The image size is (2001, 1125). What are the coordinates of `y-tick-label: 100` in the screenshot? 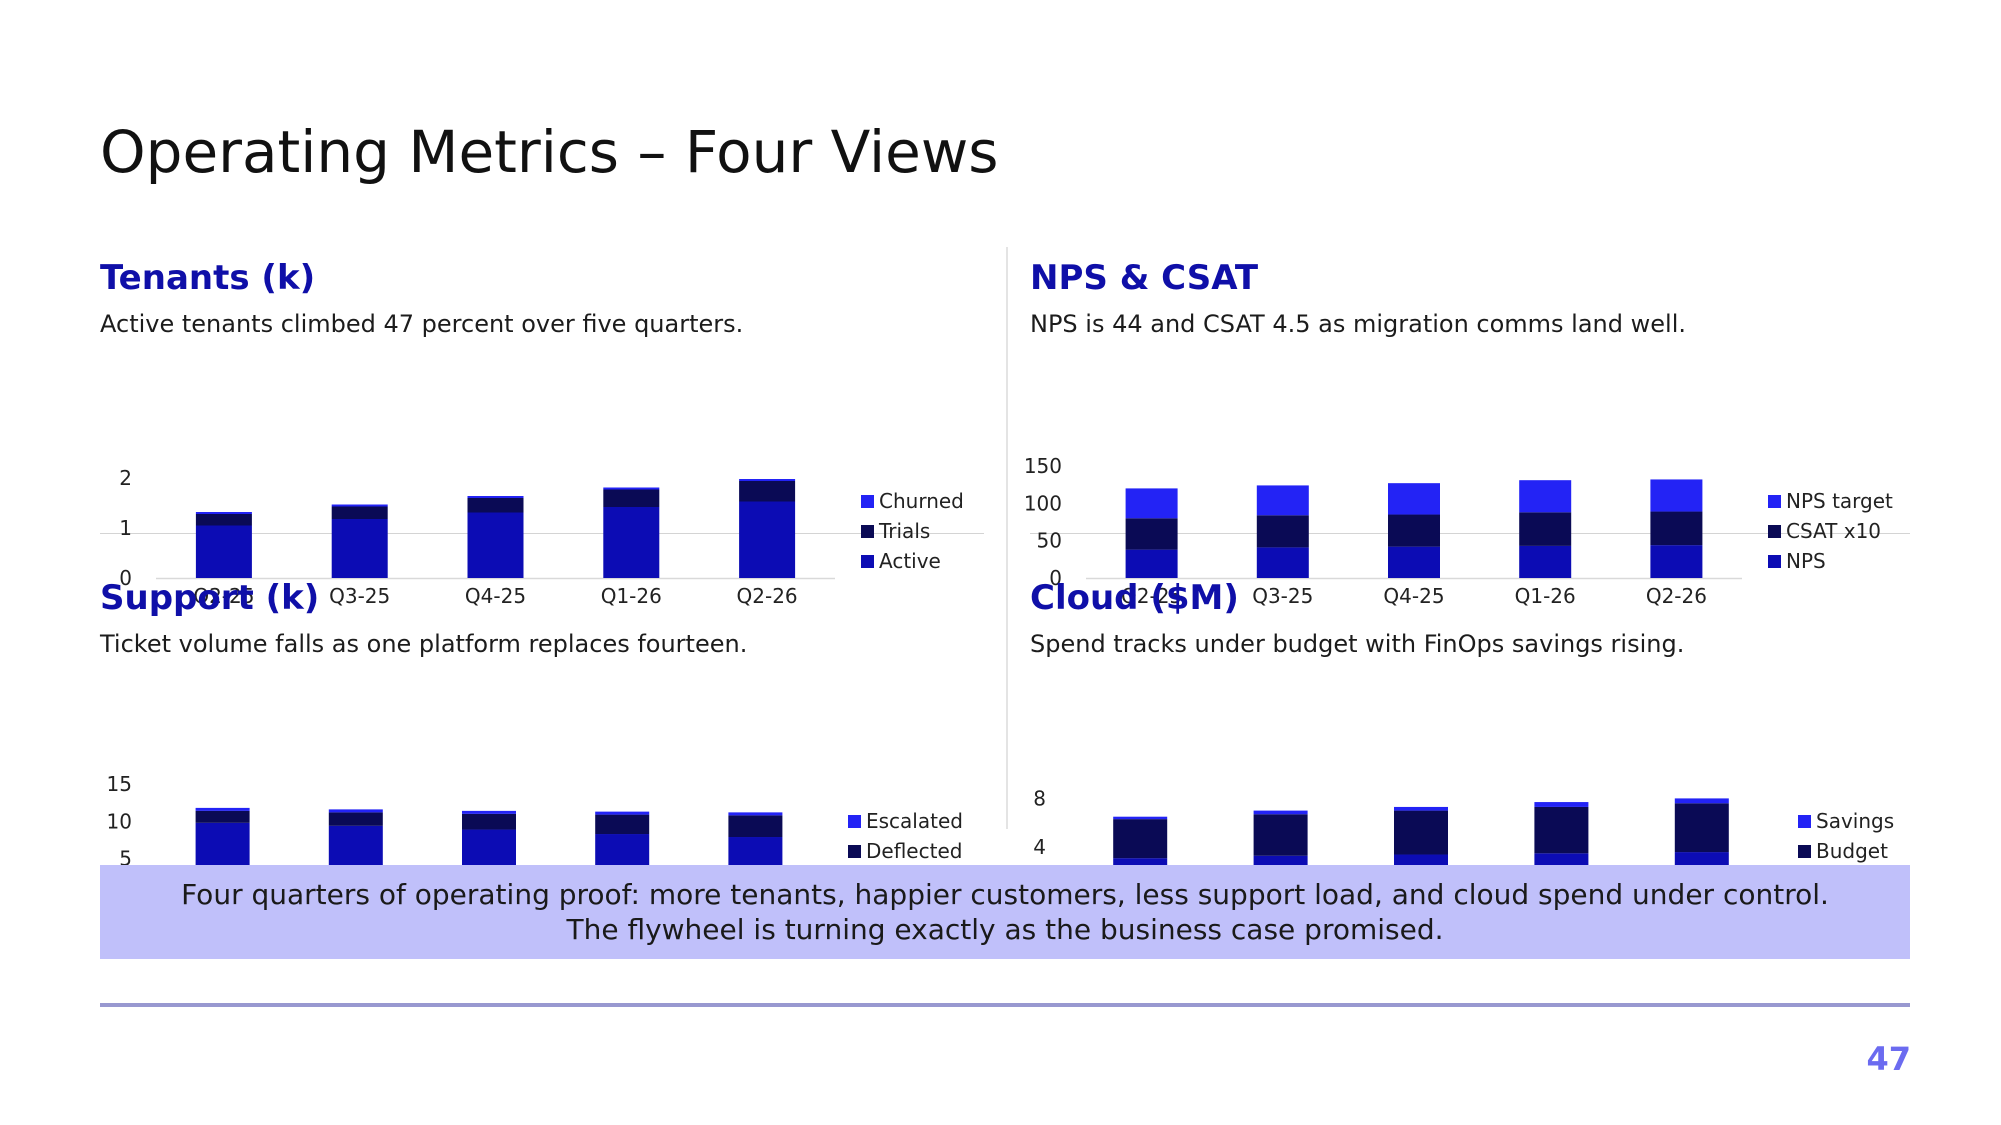 It's located at (1043, 503).